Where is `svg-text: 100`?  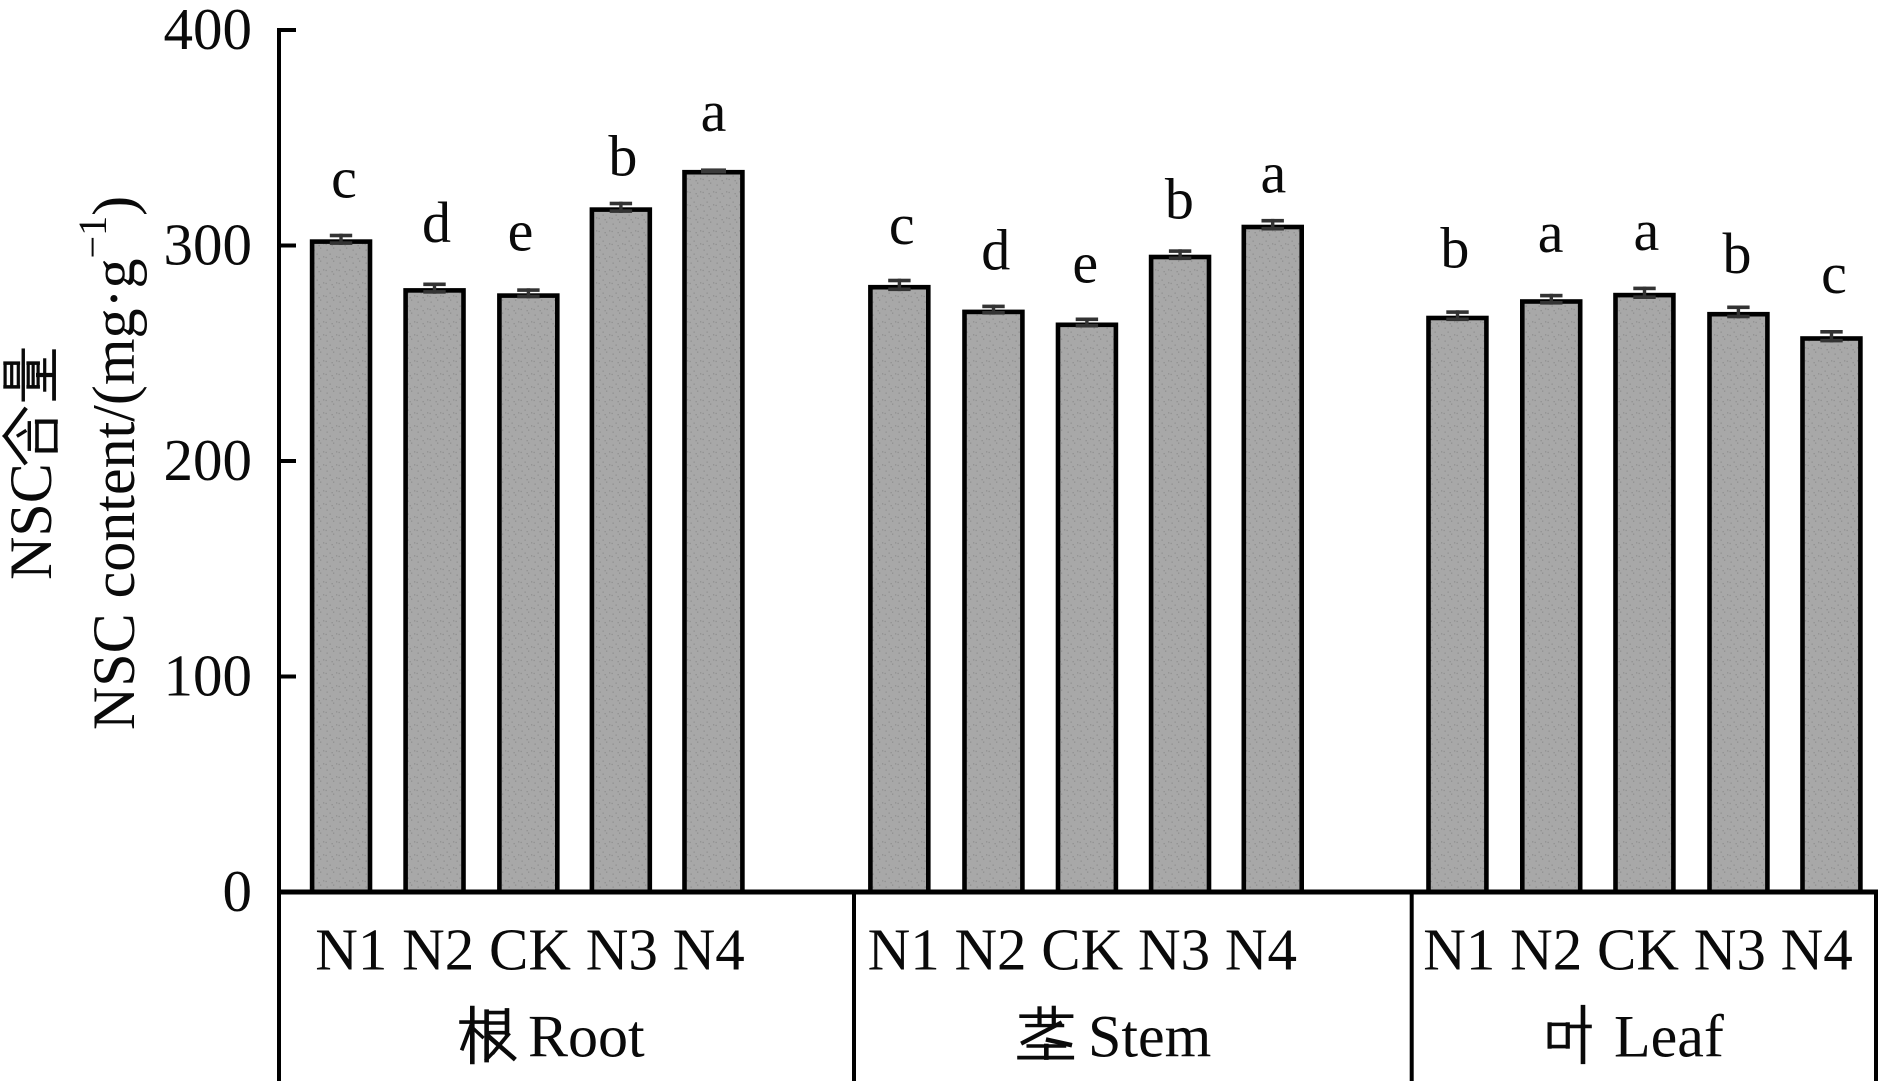 svg-text: 100 is located at coordinates (208, 676).